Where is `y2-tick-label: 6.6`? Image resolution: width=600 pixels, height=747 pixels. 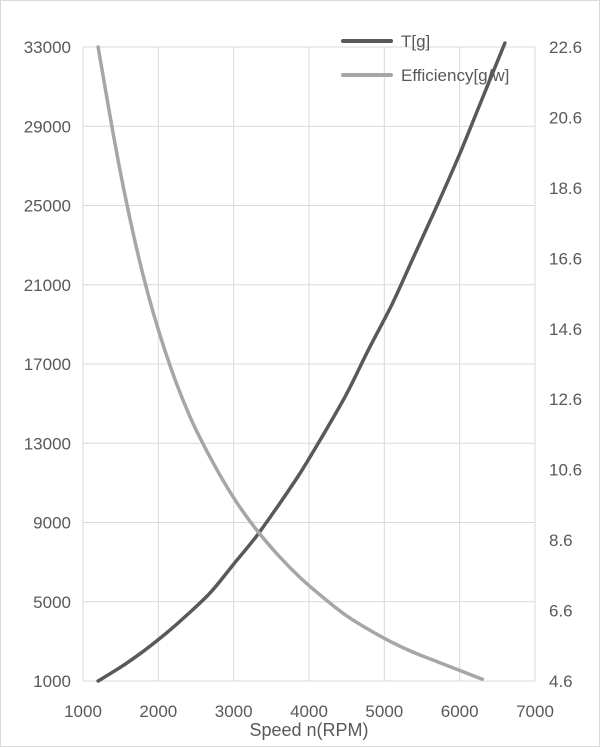
y2-tick-label: 6.6 is located at coordinates (561, 611).